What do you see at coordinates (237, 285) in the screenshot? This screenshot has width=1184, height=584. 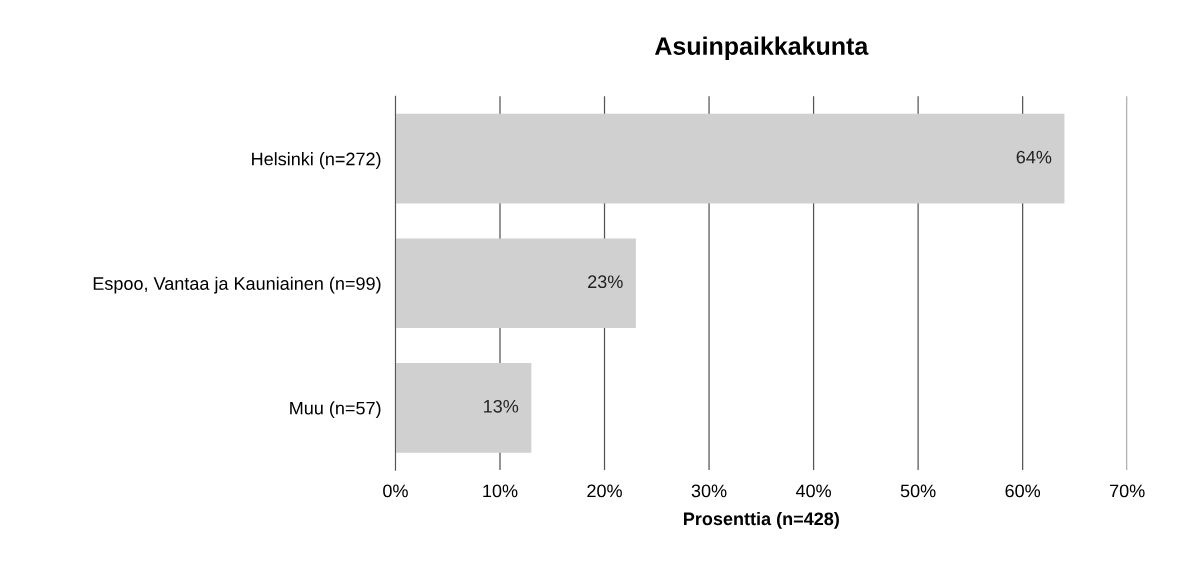 I see `y-tick-label: Espoo, Vantaa ja Kauniainen (n=99)` at bounding box center [237, 285].